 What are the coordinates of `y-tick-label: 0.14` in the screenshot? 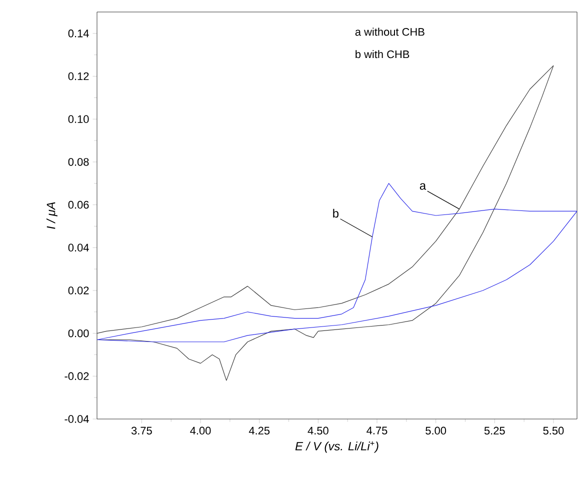 It's located at (78, 34).